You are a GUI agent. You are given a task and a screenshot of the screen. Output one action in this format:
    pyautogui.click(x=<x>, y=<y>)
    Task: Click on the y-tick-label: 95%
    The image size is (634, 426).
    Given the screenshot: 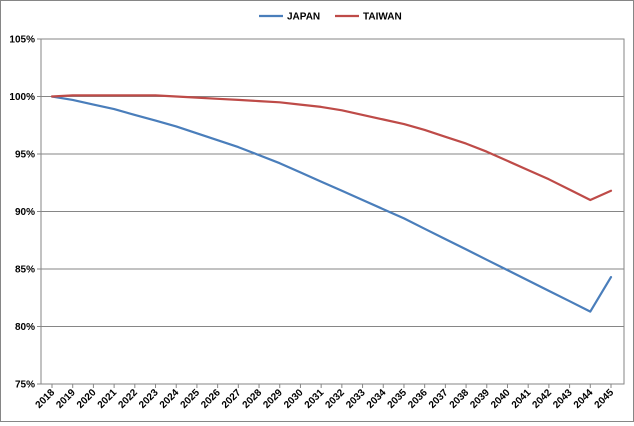 What is the action you would take?
    pyautogui.click(x=25, y=155)
    